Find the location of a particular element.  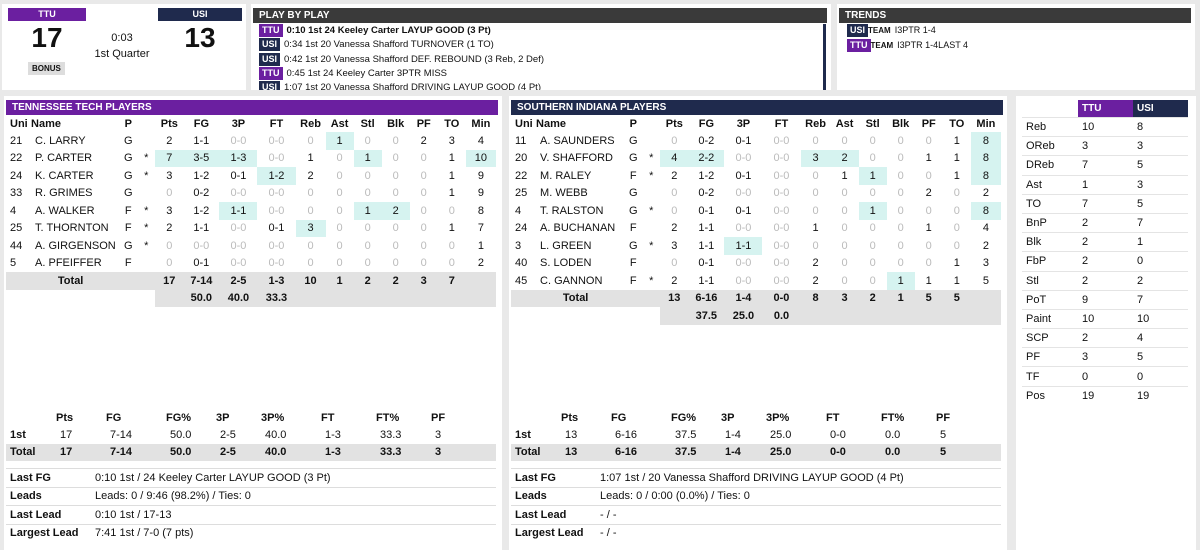

pct-cell: 40.0 is located at coordinates (238, 298).